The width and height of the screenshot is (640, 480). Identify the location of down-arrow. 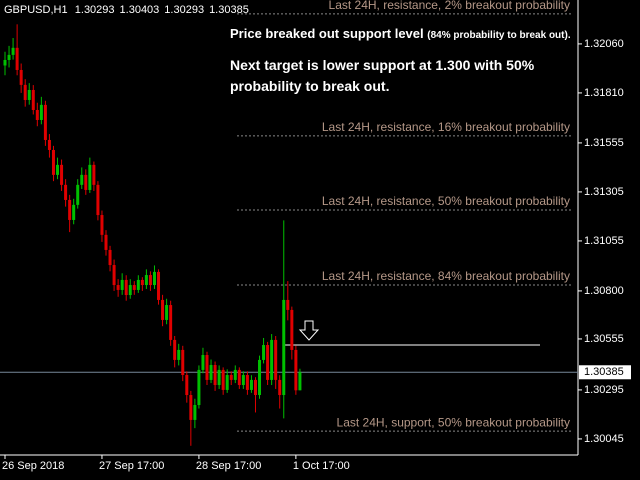
(309, 330).